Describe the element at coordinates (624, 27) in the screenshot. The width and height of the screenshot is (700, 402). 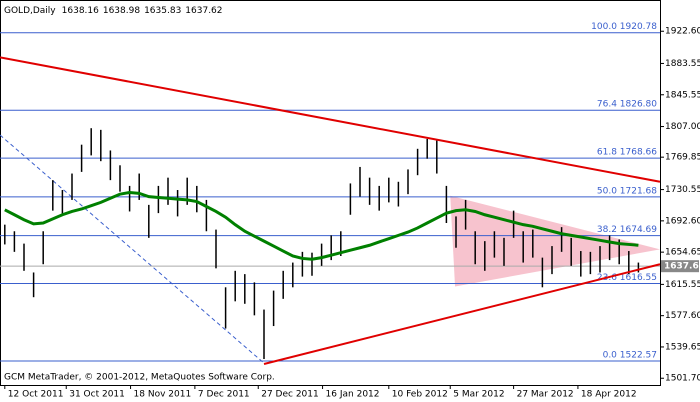
I see `fib-label: 100.0 1920.78` at that location.